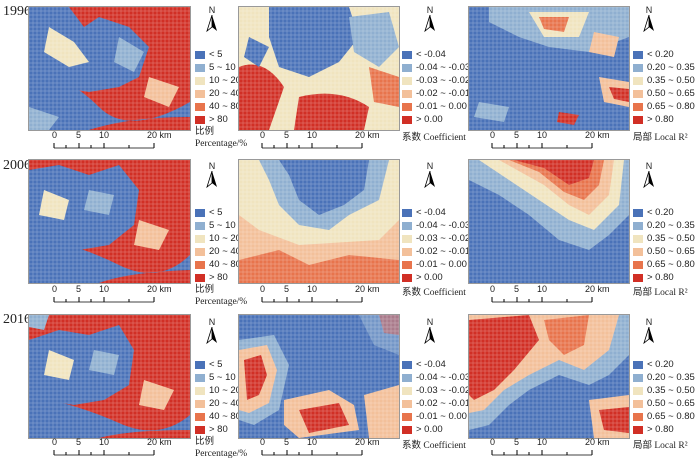 This screenshot has width=700, height=468. Describe the element at coordinates (319, 221) in the screenshot. I see `coefficient-map-2006` at that location.